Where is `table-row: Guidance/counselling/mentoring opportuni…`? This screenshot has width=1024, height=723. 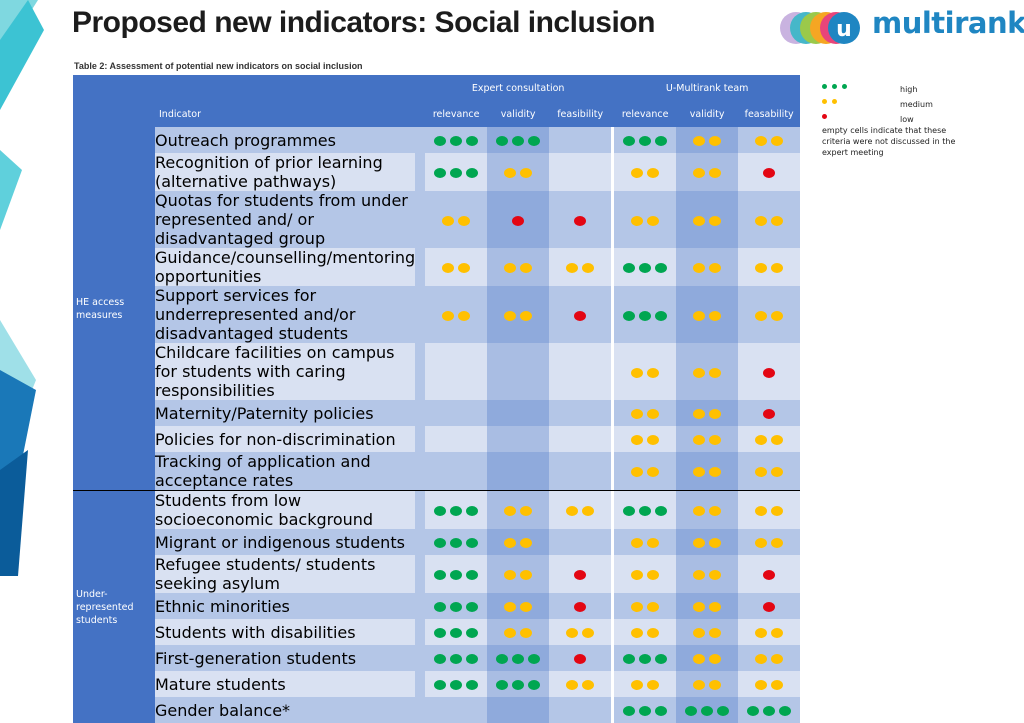 table-row: Guidance/counselling/mentoring opportuni… is located at coordinates (436, 267).